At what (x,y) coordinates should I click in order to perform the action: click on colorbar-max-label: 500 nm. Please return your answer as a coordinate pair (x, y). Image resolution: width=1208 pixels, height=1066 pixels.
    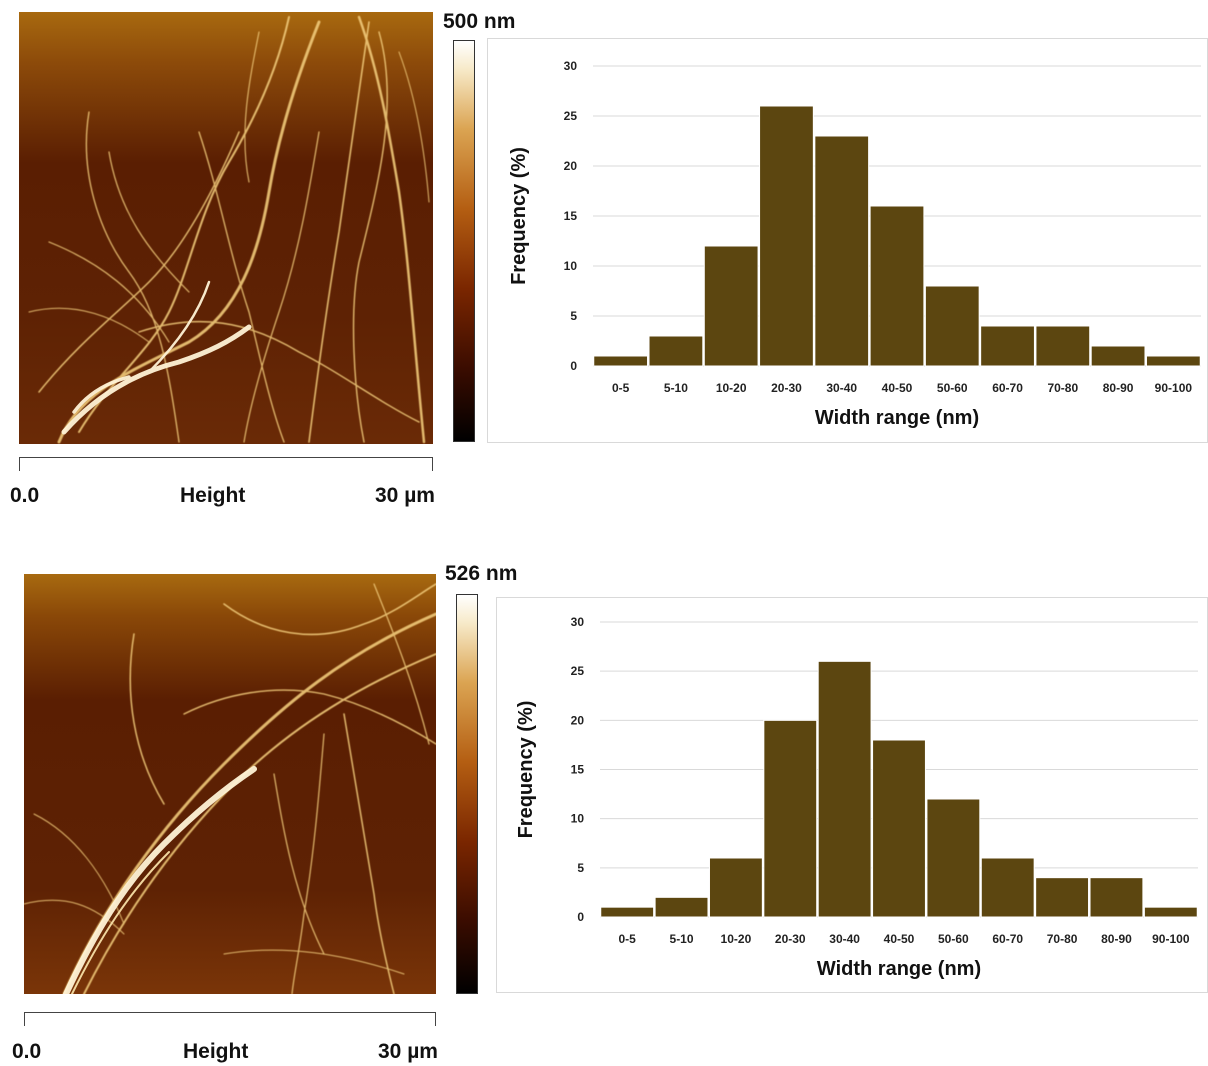
    Looking at the image, I should click on (479, 21).